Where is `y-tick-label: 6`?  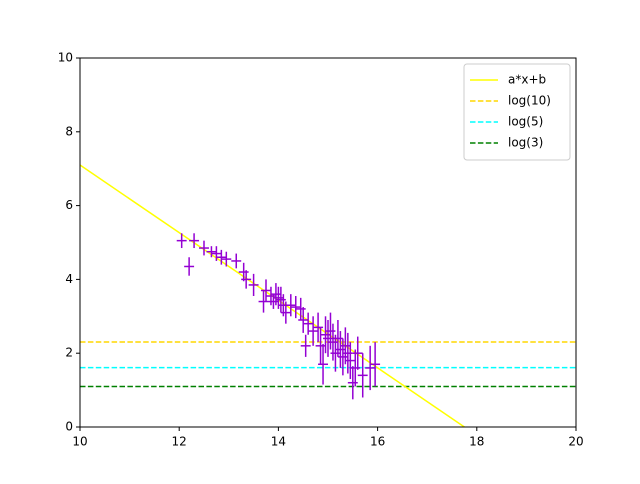 y-tick-label: 6 is located at coordinates (69, 205).